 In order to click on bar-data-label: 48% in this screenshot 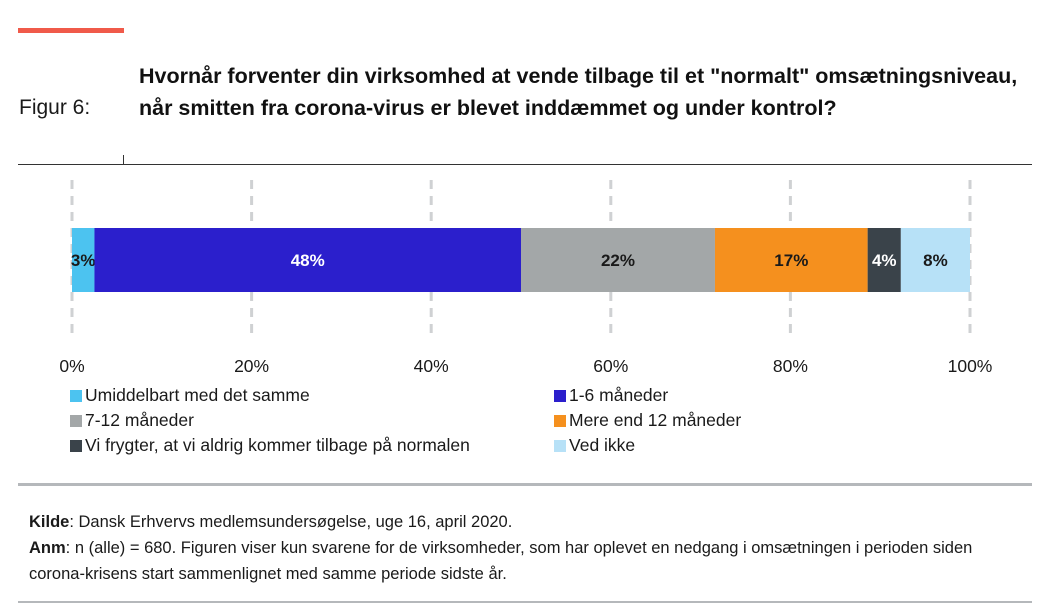, I will do `click(308, 260)`.